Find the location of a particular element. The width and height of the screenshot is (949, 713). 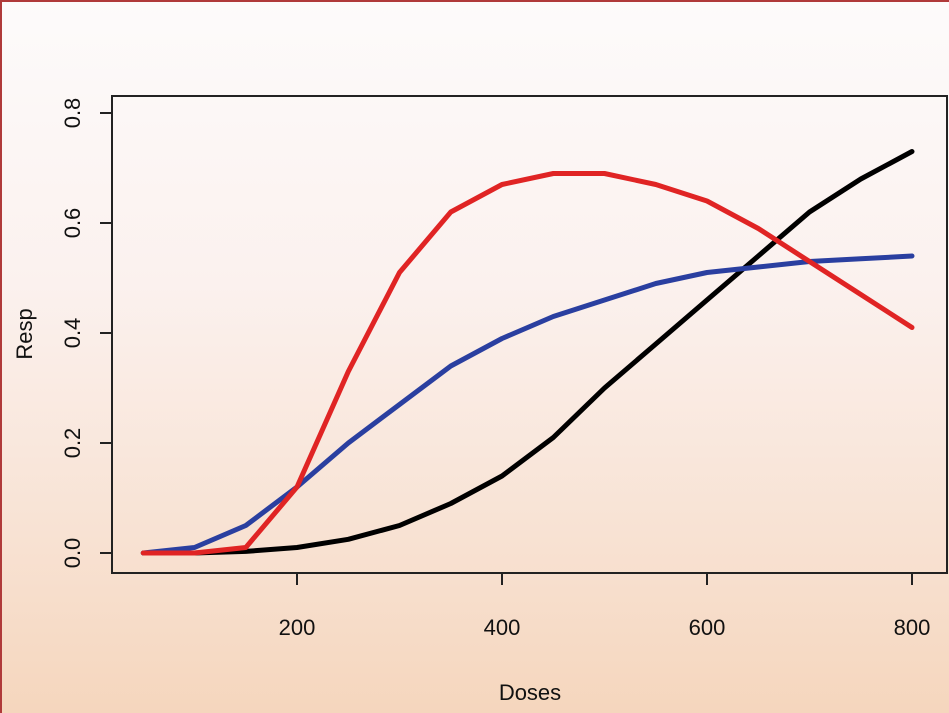

x-tick-label: 600 is located at coordinates (707, 627).